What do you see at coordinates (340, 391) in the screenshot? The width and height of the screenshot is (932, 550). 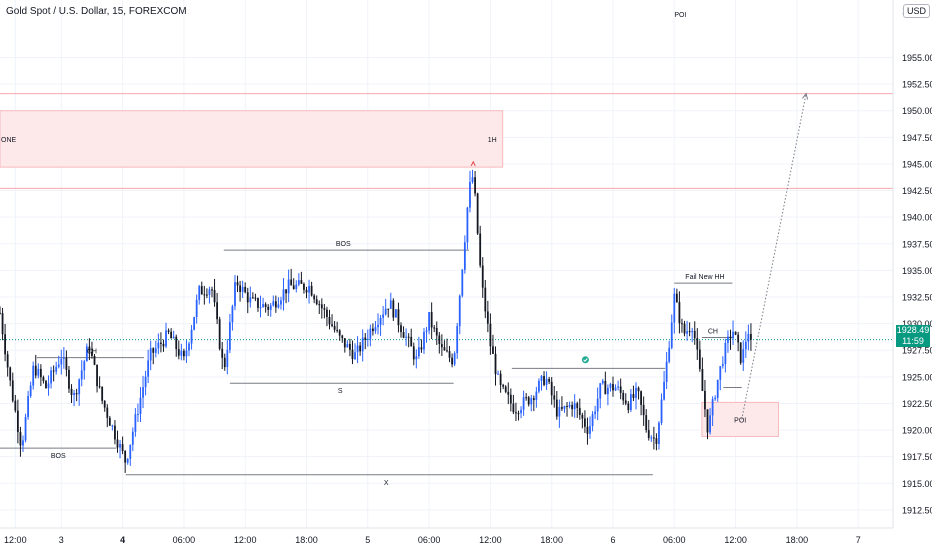 I see `structure-label: S` at bounding box center [340, 391].